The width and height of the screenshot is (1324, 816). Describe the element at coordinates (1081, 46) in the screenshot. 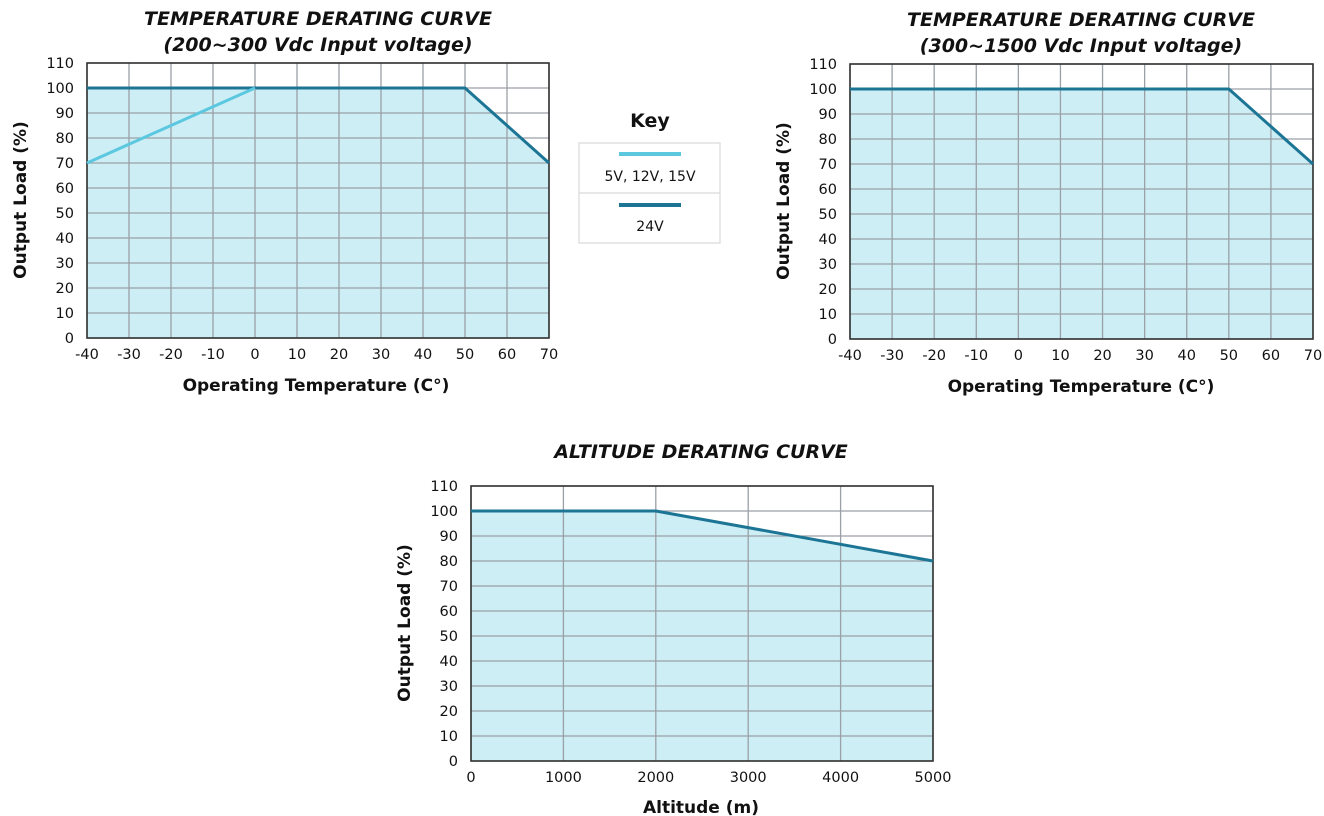

I see `chart-title-line-2: (300~1500 Vdc Input voltage)` at that location.